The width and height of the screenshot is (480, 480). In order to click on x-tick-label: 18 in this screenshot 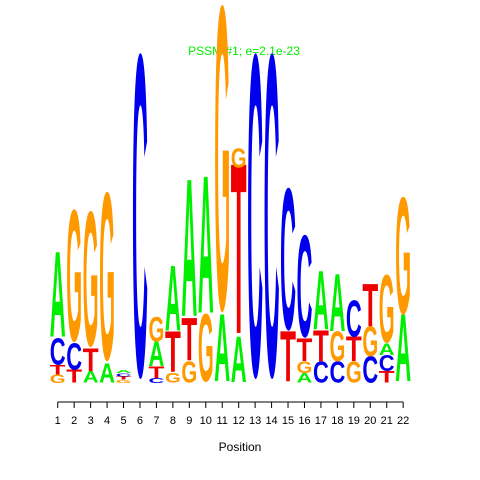, I will do `click(337, 421)`.